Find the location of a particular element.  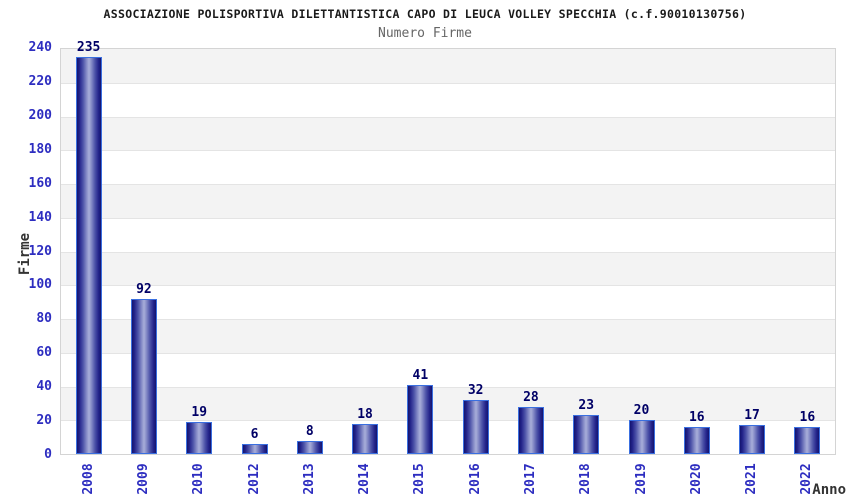

y-tick-label: 120 is located at coordinates (40, 251).